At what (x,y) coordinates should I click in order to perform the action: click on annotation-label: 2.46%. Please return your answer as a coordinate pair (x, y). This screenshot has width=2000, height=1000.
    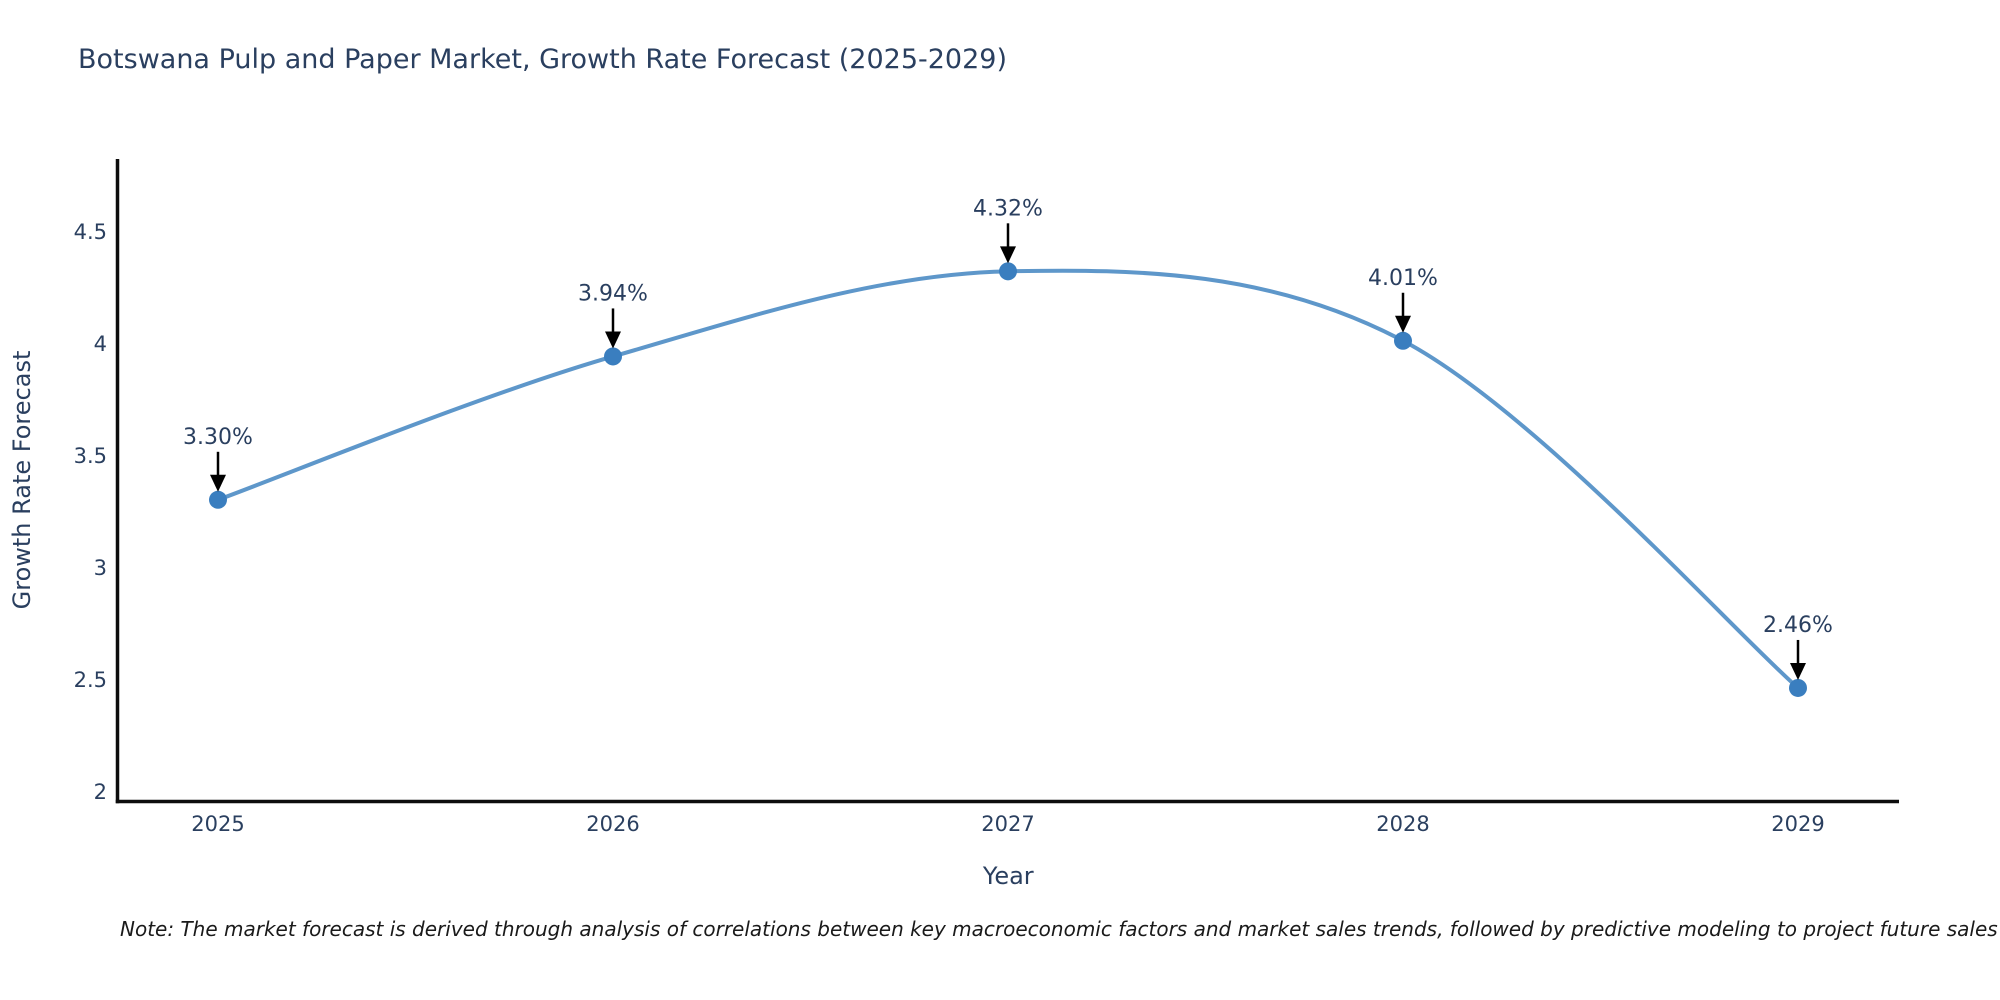
    Looking at the image, I should click on (1798, 625).